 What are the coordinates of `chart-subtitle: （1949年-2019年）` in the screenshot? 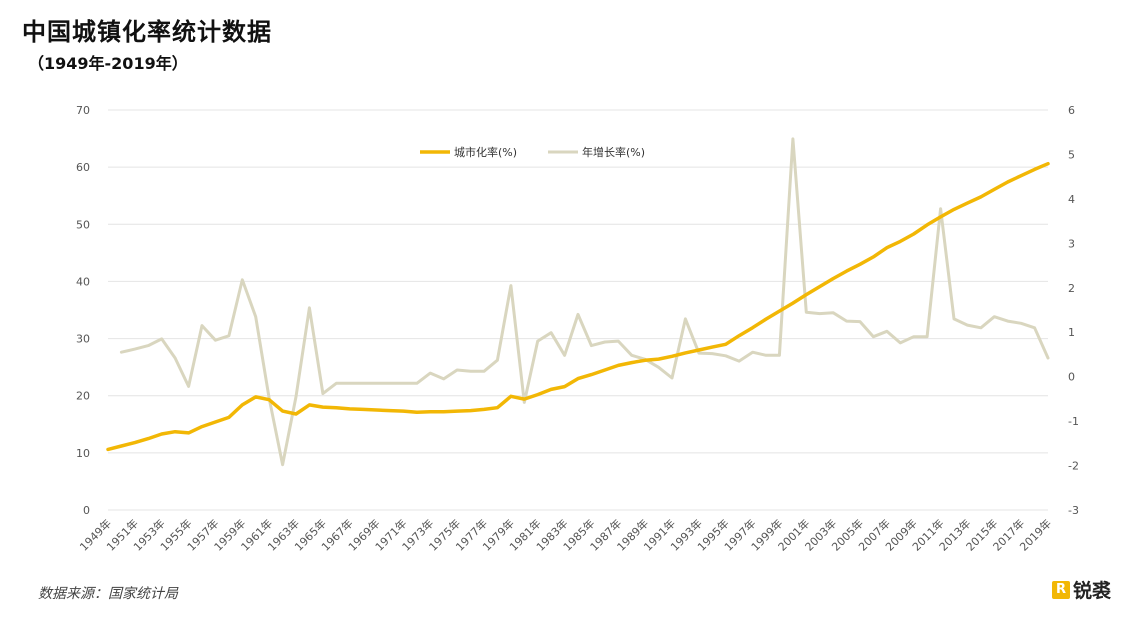 It's located at (108, 63).